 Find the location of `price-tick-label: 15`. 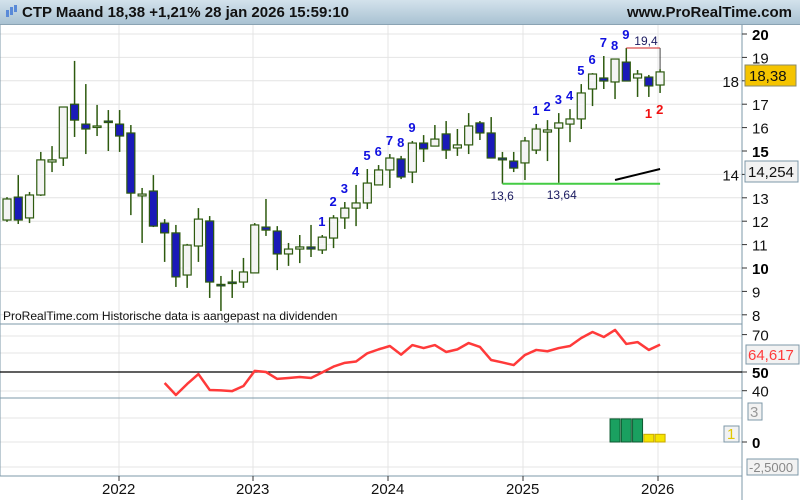

price-tick-label: 15 is located at coordinates (760, 152).